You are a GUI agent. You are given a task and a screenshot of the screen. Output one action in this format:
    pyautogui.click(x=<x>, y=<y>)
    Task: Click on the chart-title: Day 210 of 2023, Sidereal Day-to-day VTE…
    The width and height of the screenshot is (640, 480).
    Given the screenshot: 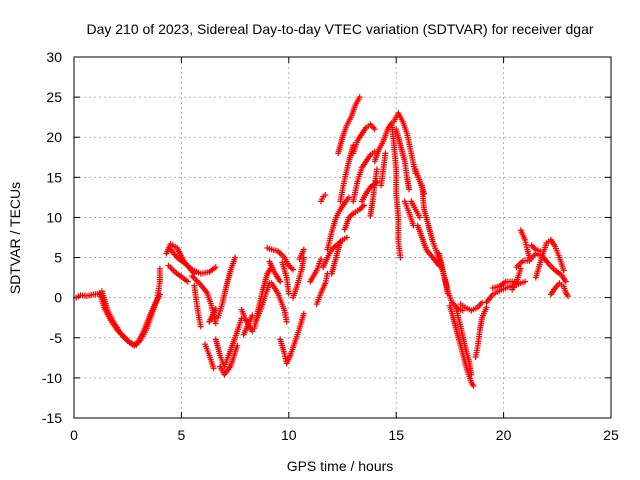 What is the action you would take?
    pyautogui.click(x=339, y=29)
    